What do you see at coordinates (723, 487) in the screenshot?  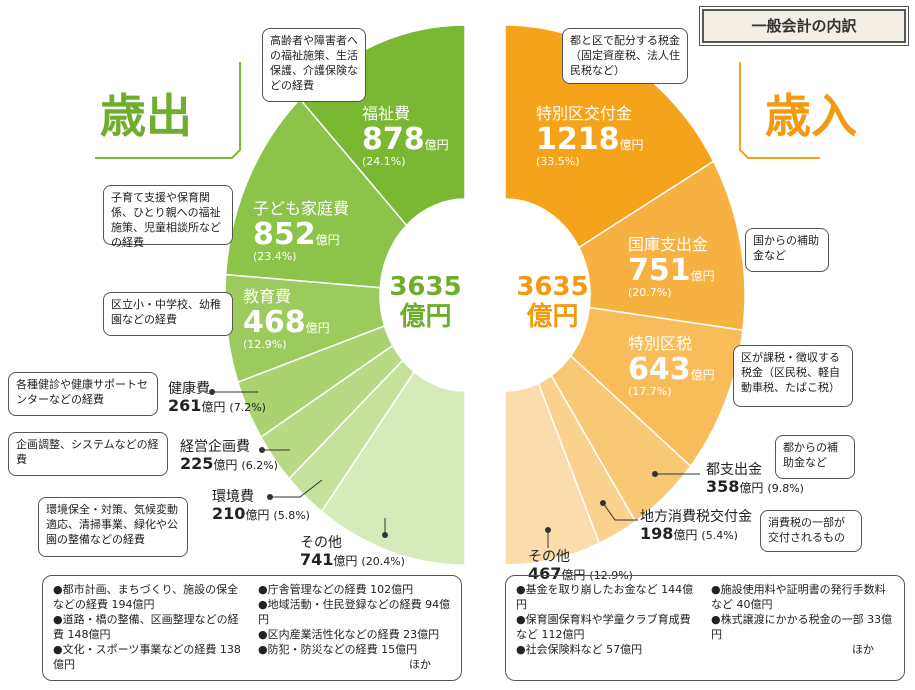 I see `value: 358` at bounding box center [723, 487].